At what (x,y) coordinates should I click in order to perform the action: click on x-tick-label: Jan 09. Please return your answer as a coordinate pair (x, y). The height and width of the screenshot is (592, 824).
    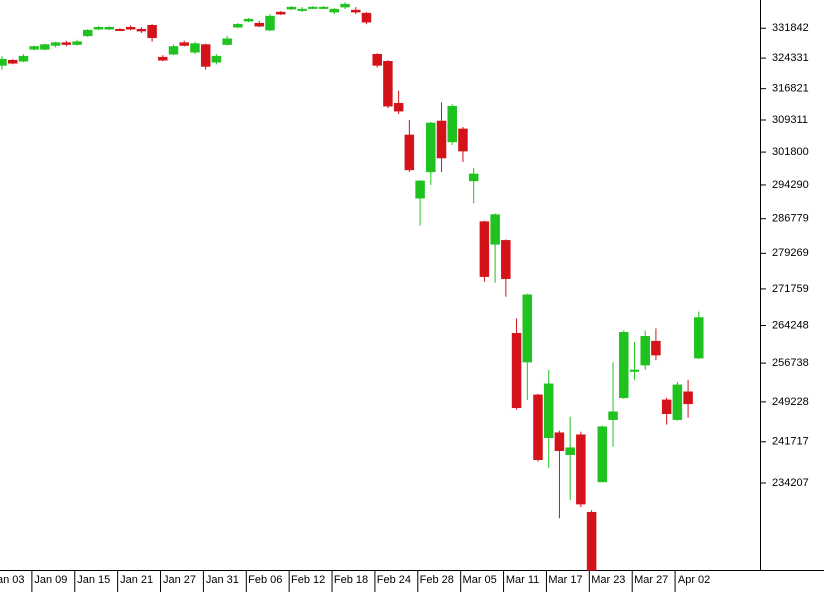
    Looking at the image, I should click on (50, 580).